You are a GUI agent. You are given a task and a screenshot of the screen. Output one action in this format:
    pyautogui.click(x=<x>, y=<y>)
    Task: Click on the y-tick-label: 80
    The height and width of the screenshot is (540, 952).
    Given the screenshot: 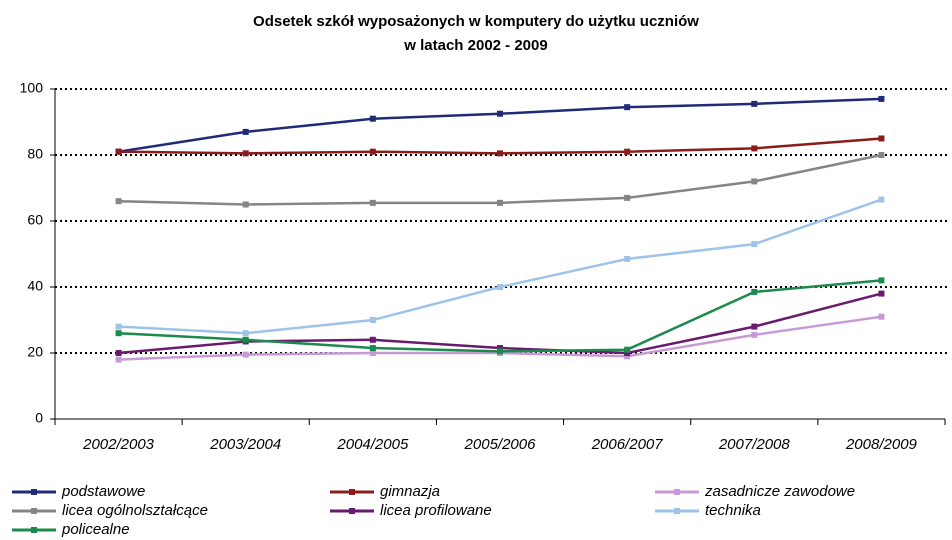 What is the action you would take?
    pyautogui.click(x=35, y=154)
    